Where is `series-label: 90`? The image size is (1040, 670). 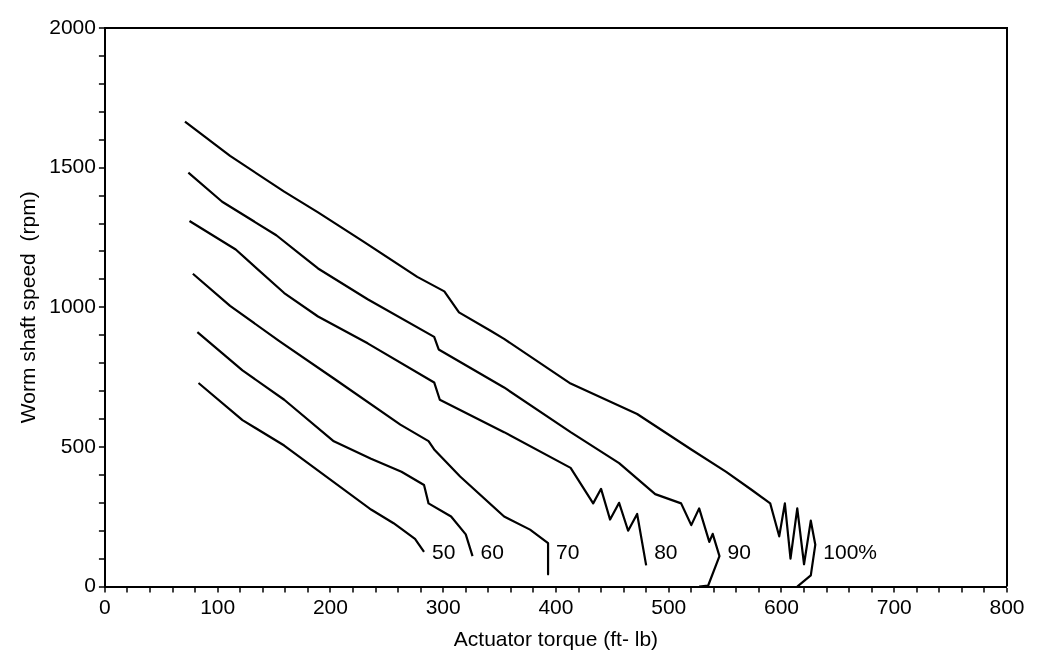
series-label: 90 is located at coordinates (739, 551).